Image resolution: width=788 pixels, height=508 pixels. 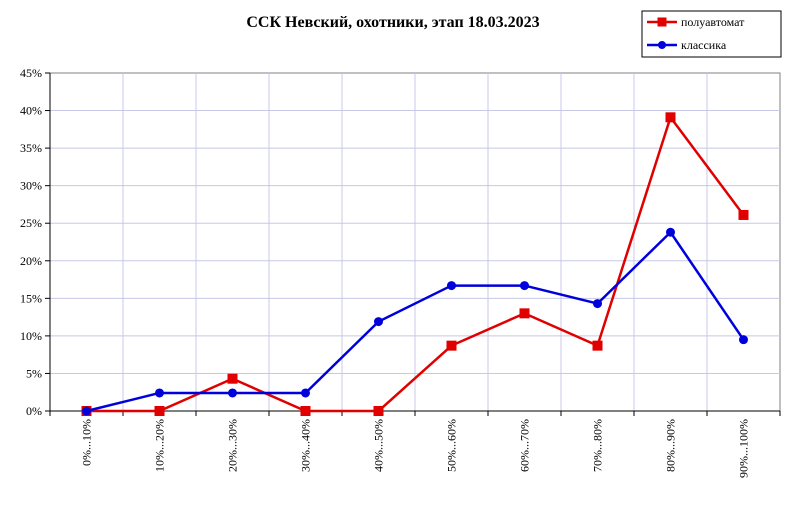 What do you see at coordinates (598, 445) in the screenshot?
I see `x-tick-label: 70%...80%` at bounding box center [598, 445].